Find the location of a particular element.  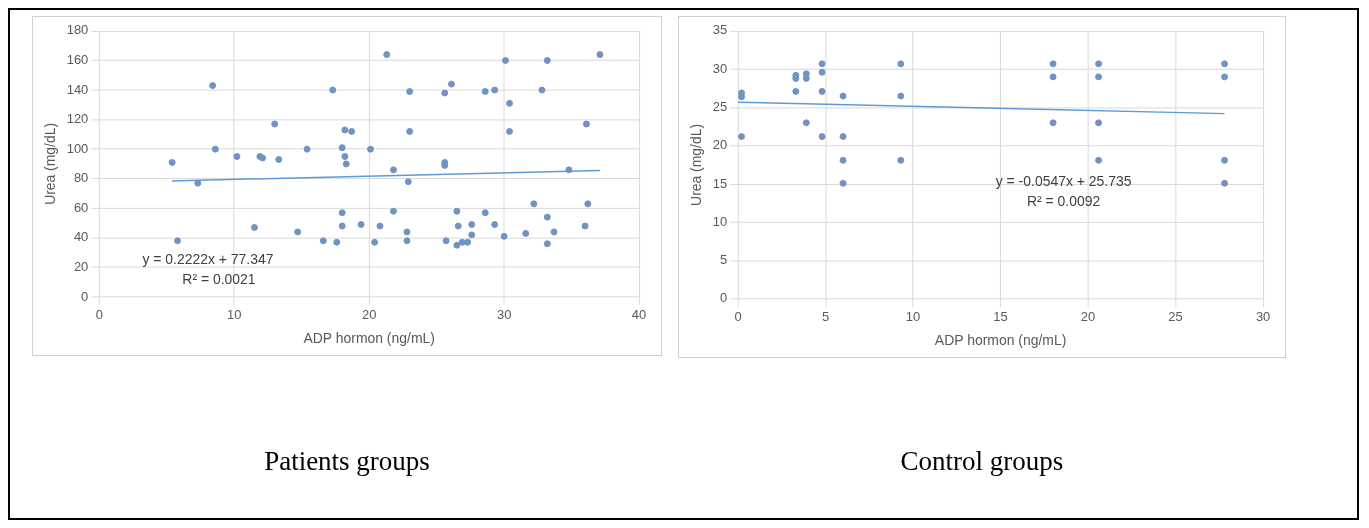

y-tick-label: 30 is located at coordinates (720, 68).